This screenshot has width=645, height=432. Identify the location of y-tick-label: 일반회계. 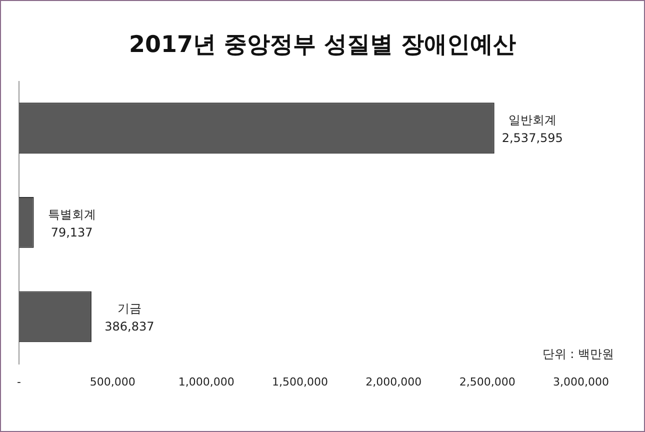
(532, 120).